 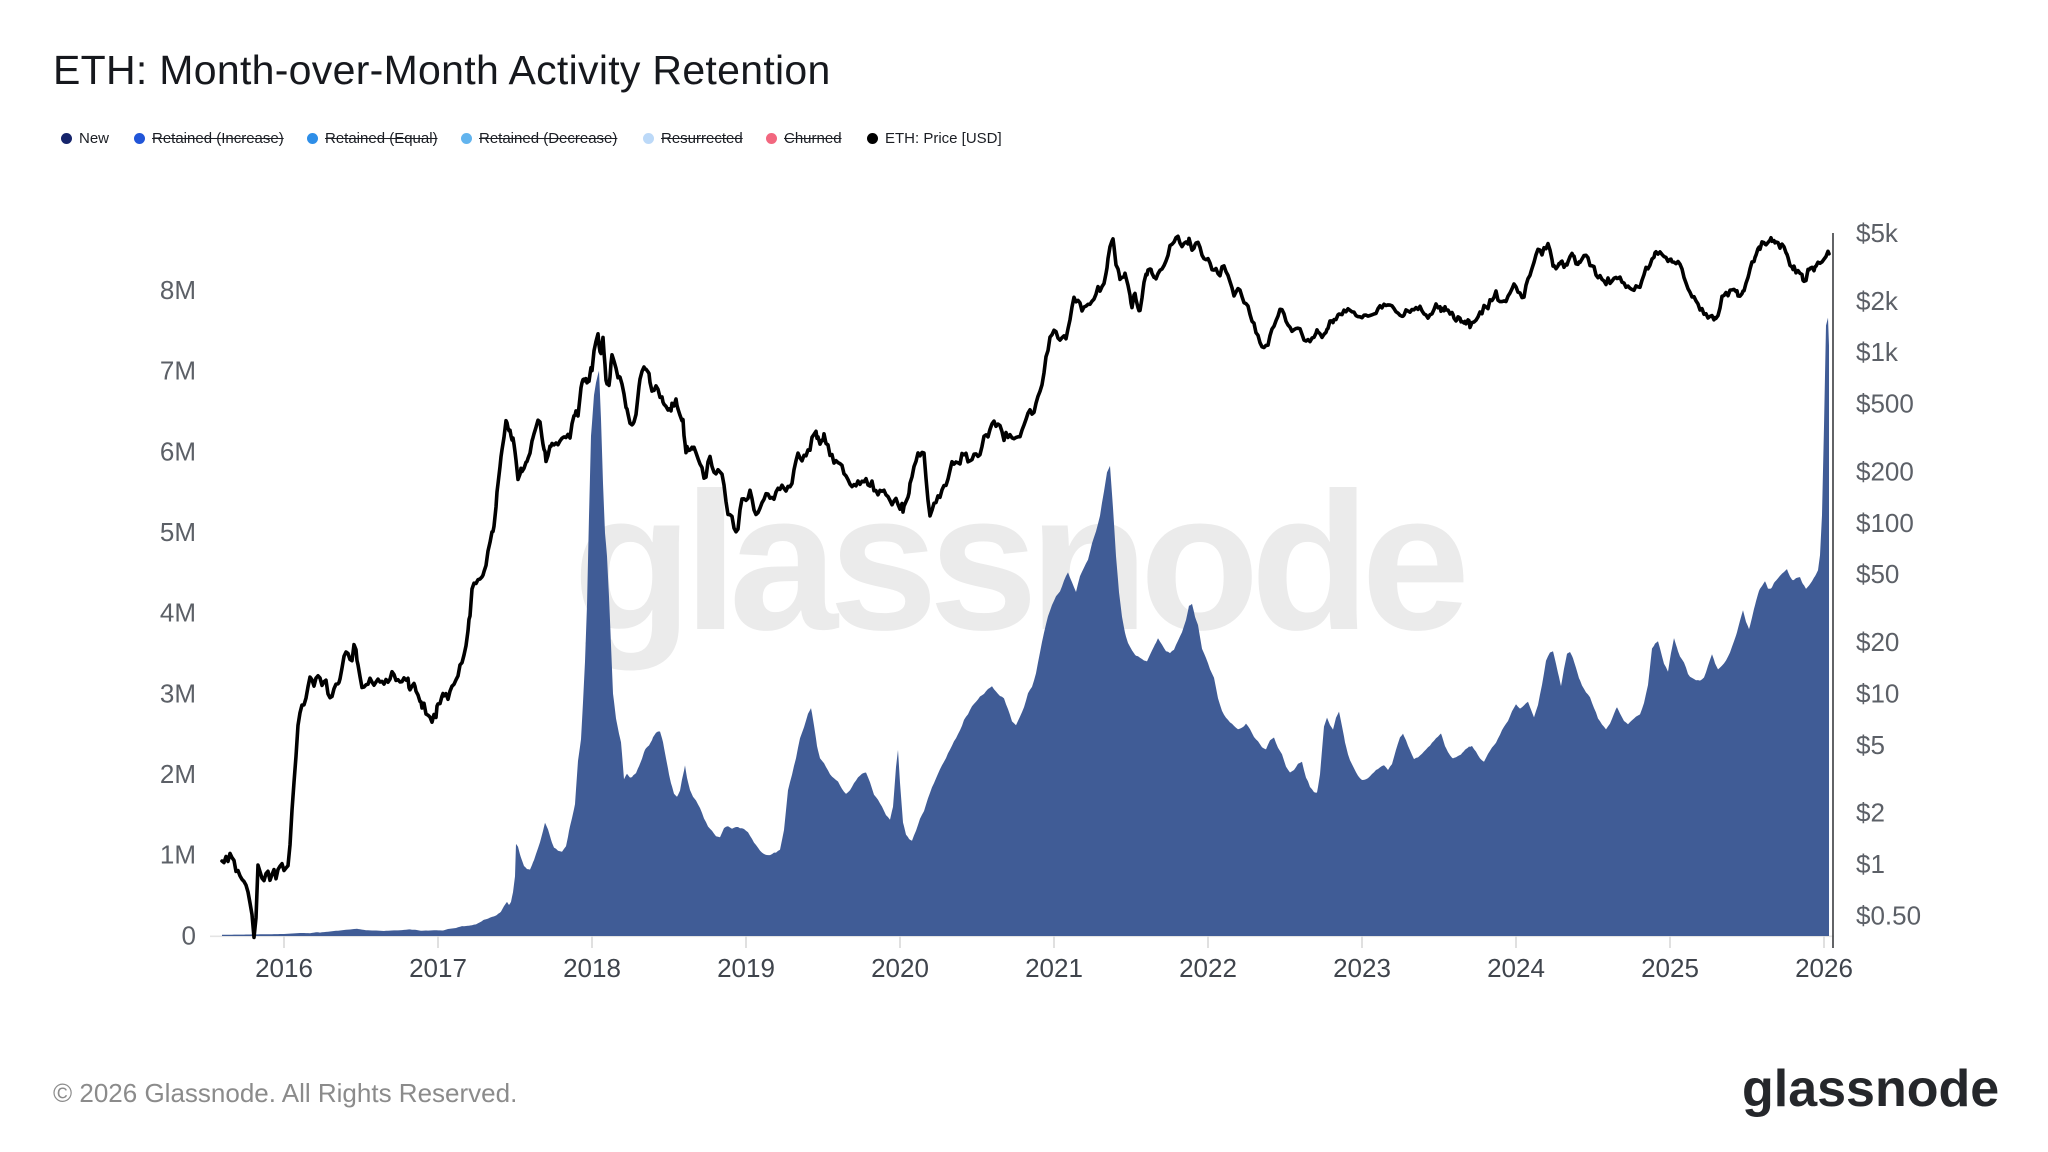 What do you see at coordinates (592, 968) in the screenshot?
I see `svg-text: 2018` at bounding box center [592, 968].